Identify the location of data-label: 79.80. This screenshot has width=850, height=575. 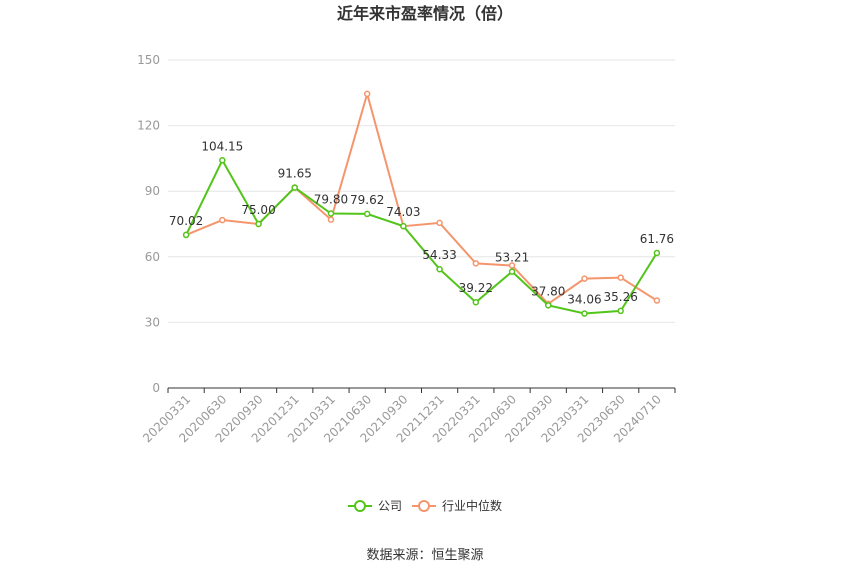
(331, 200).